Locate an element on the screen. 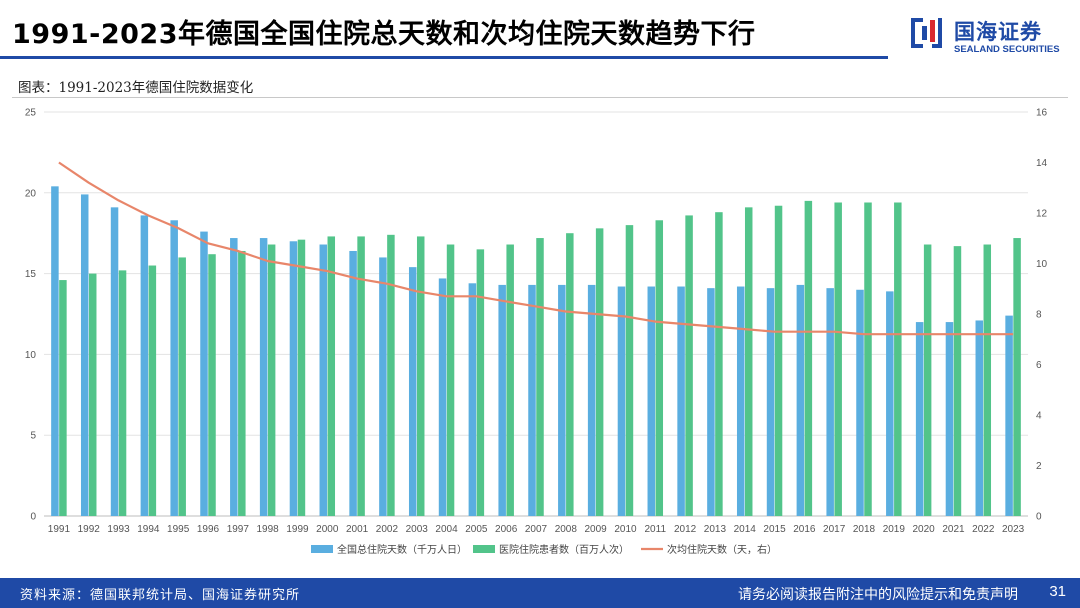 Image resolution: width=1080 pixels, height=608 pixels. y-left-tick-label: 10 is located at coordinates (31, 355).